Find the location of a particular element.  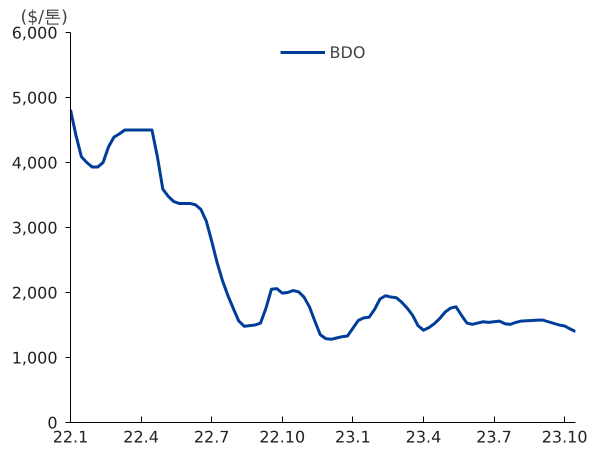

y-tick-label: 2,000 is located at coordinates (35, 293).